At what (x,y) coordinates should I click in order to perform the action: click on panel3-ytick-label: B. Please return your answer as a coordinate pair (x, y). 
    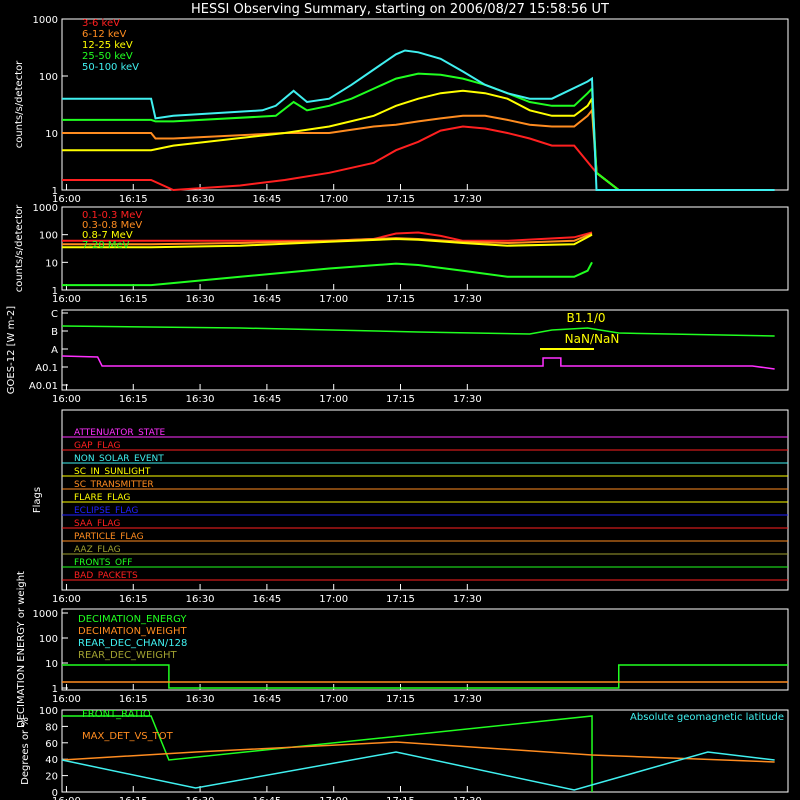
    Looking at the image, I should click on (54, 332).